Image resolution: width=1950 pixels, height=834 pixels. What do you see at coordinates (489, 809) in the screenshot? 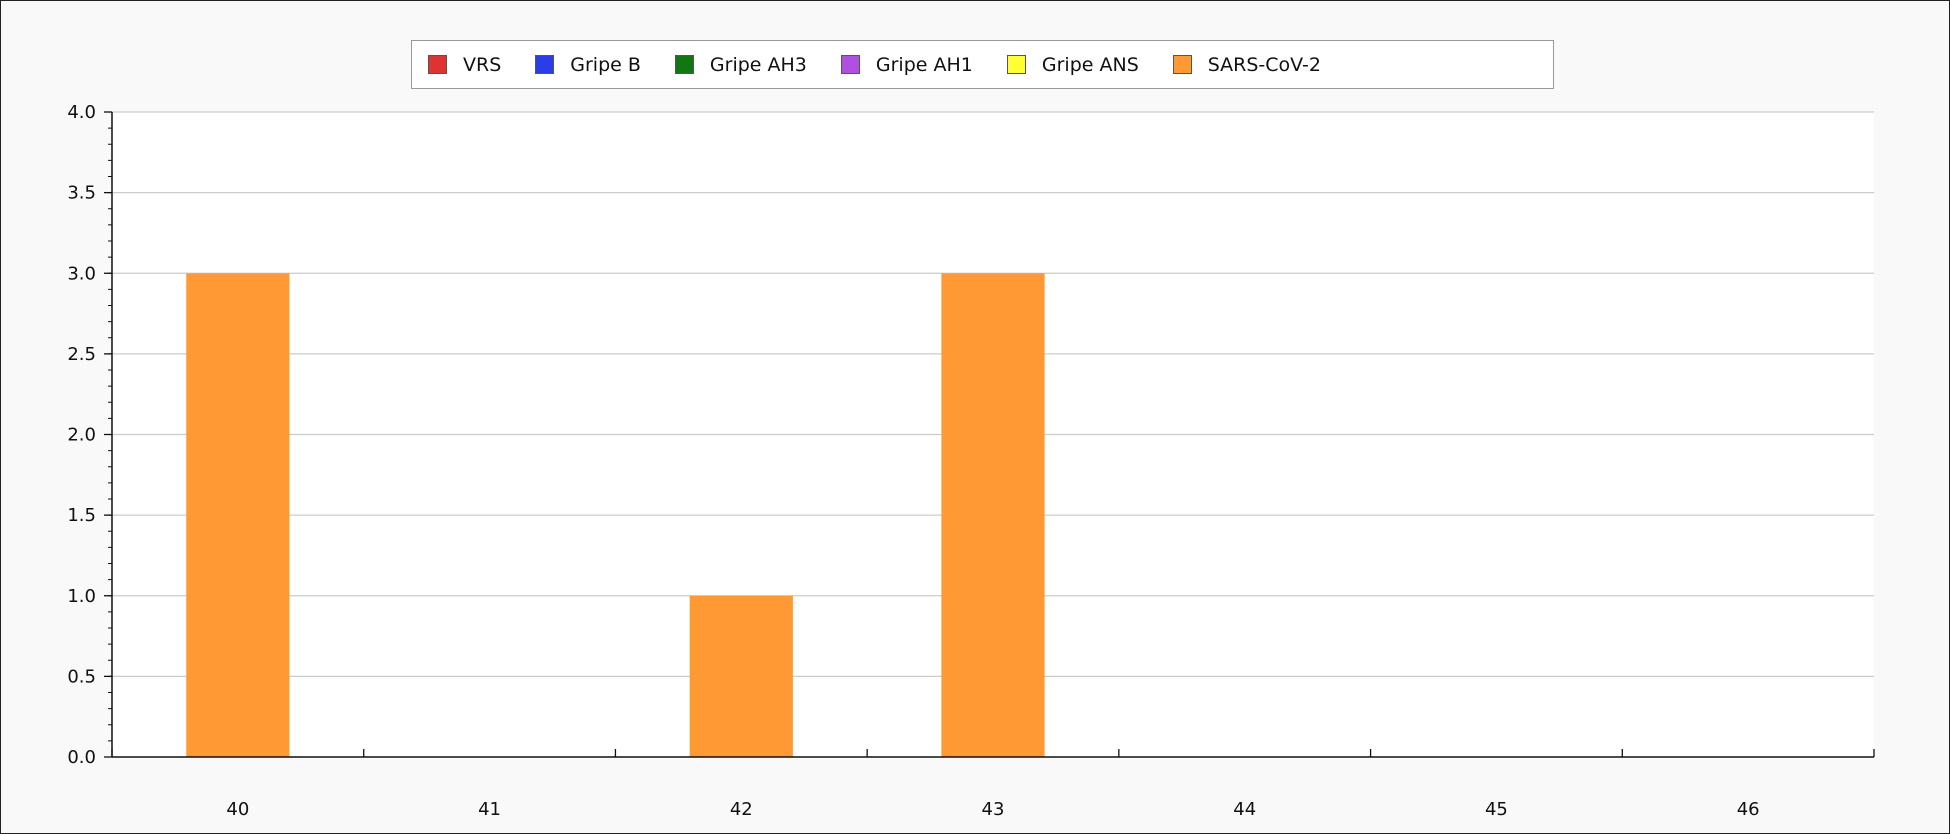
I see `x-tick-label: 41` at bounding box center [489, 809].